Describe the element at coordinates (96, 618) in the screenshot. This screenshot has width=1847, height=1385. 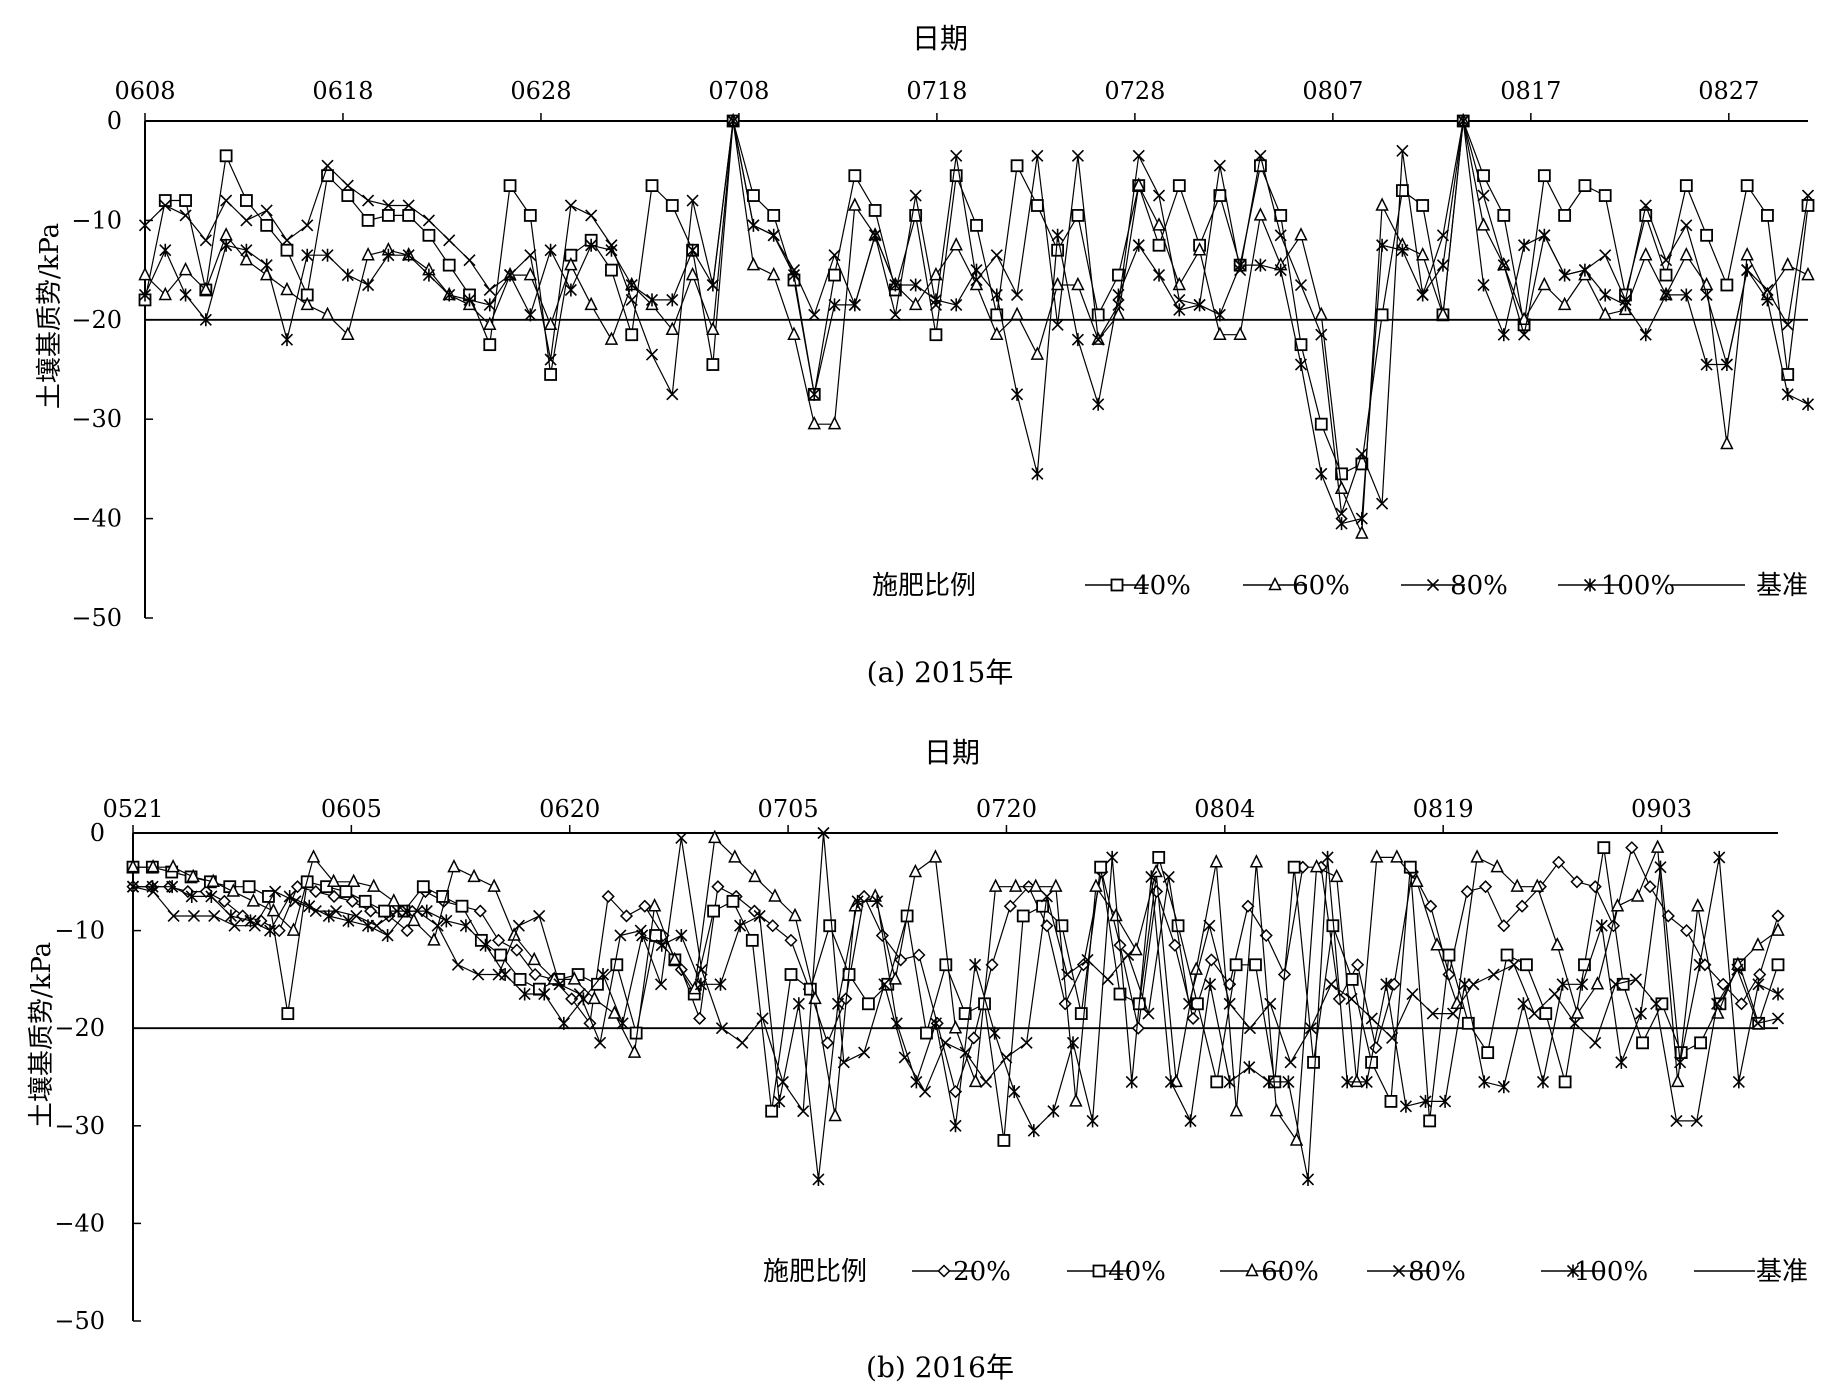
I see `y-tick-label: −50` at that location.